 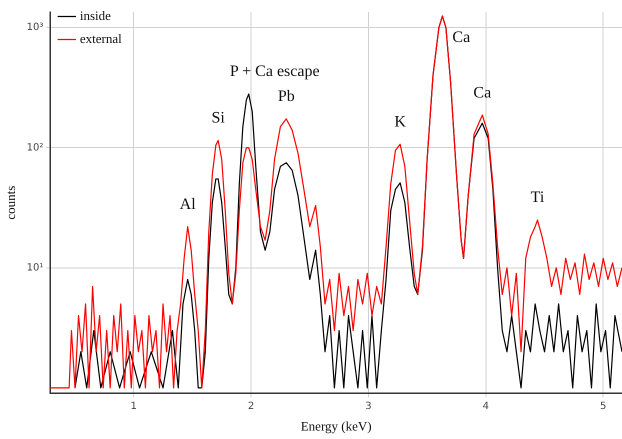 I want to click on legend-label: external, so click(x=101, y=38).